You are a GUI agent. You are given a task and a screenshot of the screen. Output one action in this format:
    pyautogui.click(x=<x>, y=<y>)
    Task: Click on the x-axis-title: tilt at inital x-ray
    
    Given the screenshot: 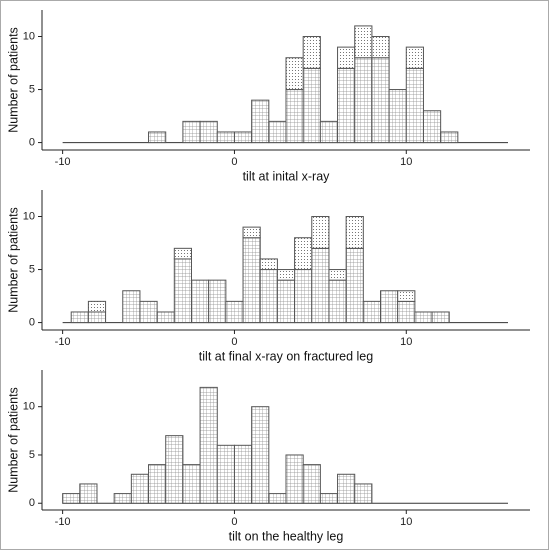 What is the action you would take?
    pyautogui.click(x=287, y=176)
    